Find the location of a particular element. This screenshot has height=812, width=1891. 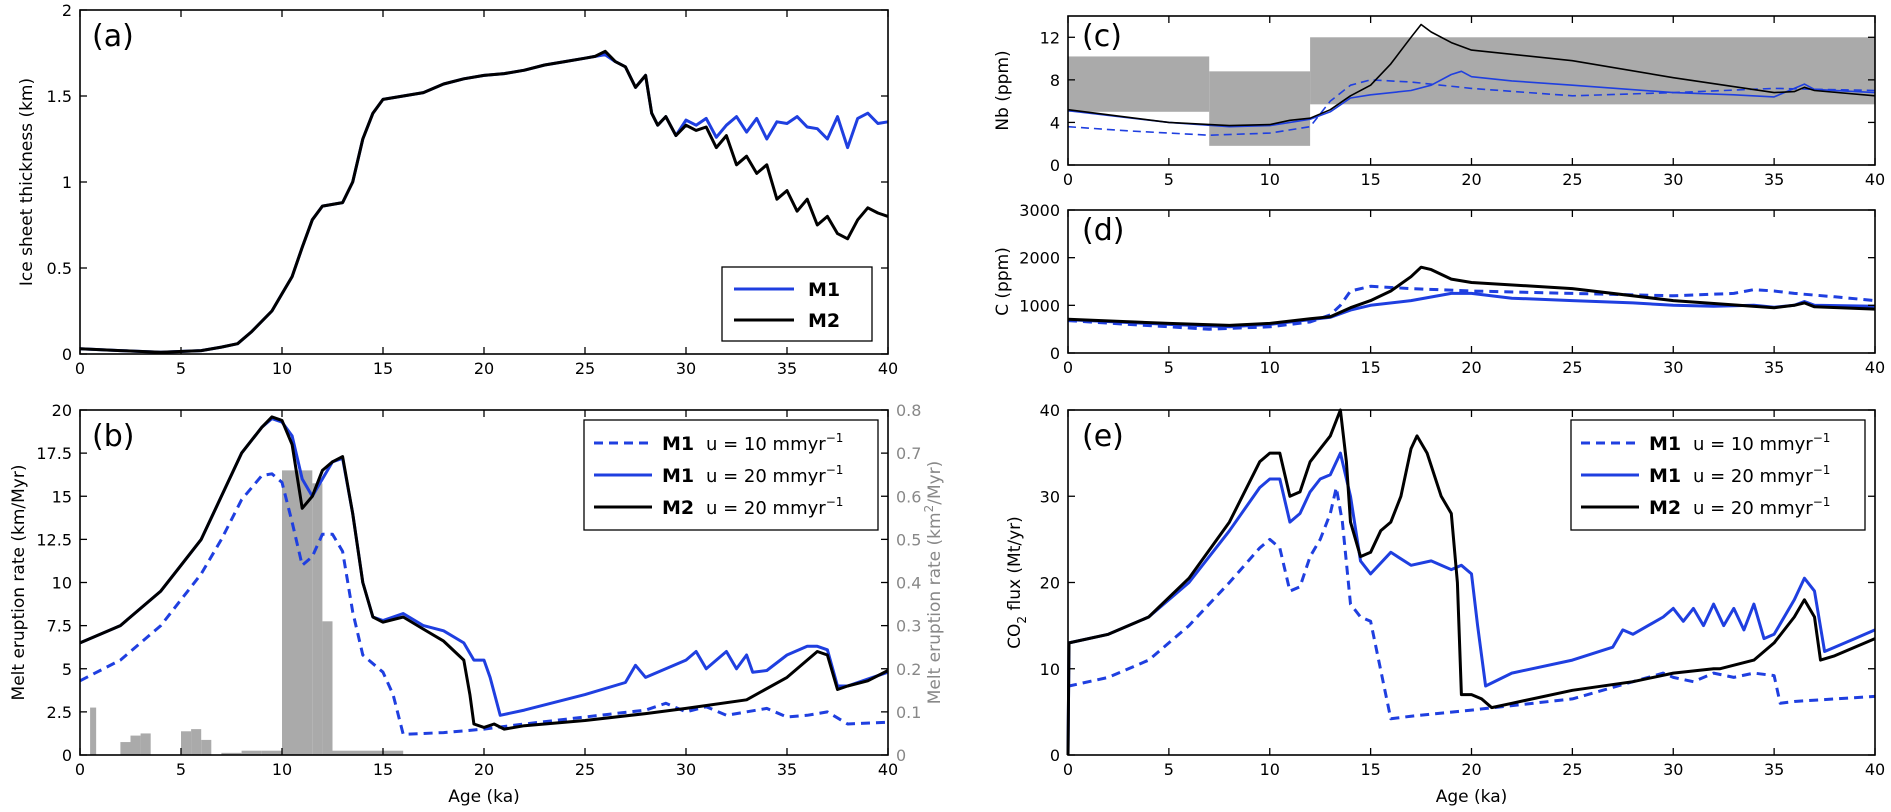

y-tick-label: 15 is located at coordinates (62, 496).